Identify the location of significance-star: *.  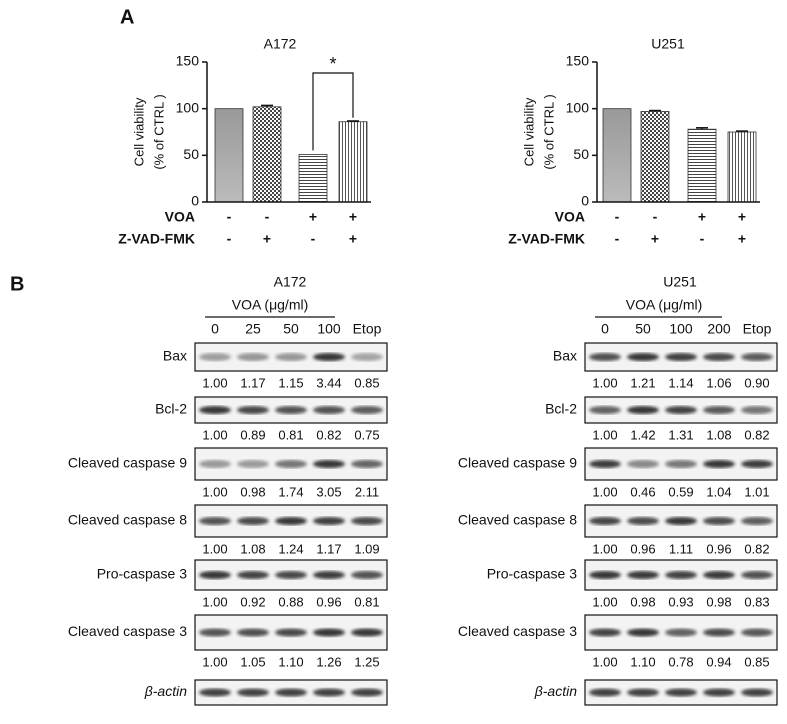
(332, 64).